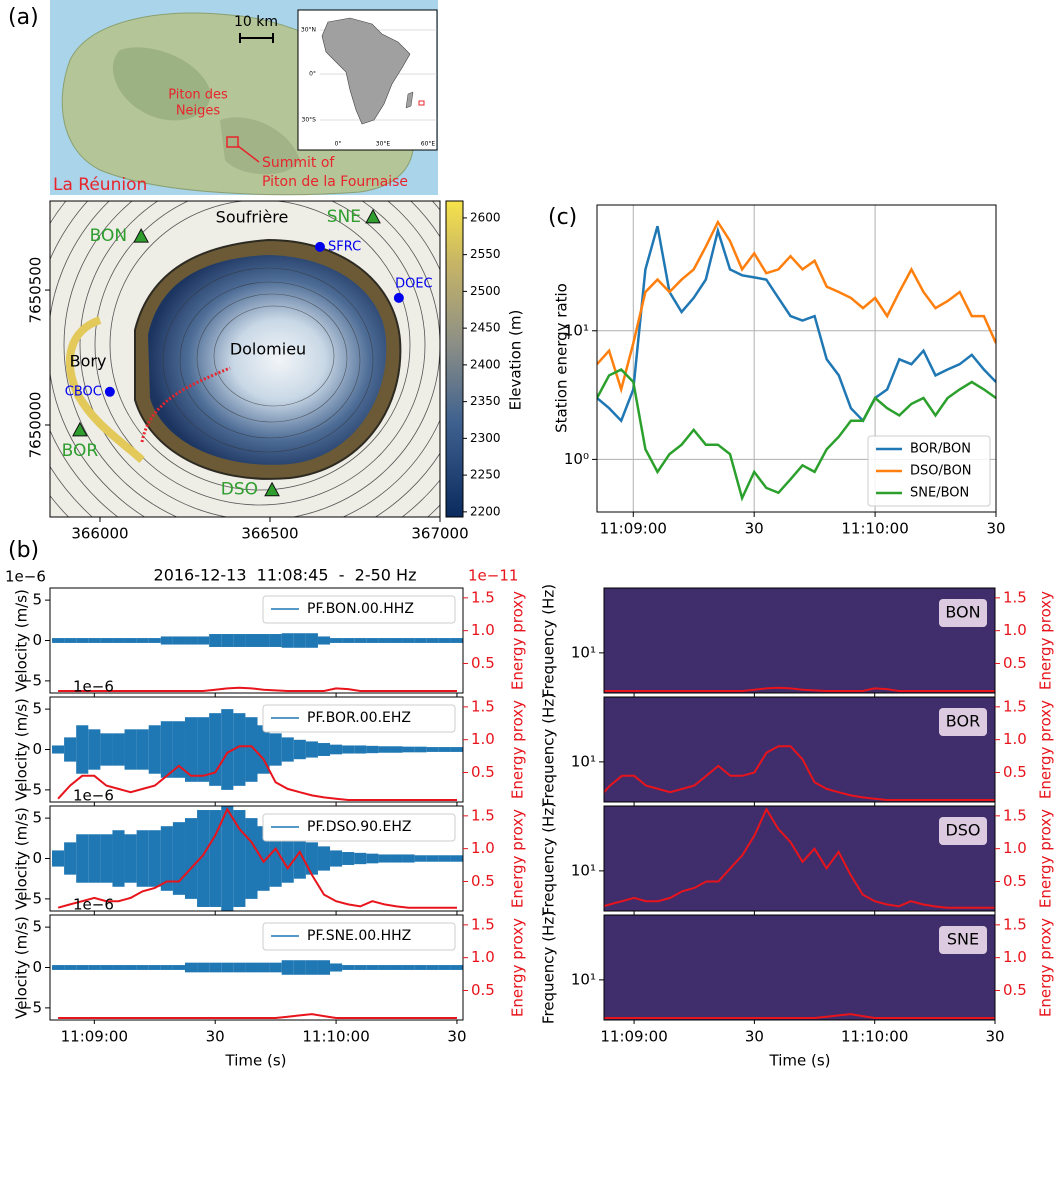  I want to click on y-tick-label: 7650000, so click(36, 425).